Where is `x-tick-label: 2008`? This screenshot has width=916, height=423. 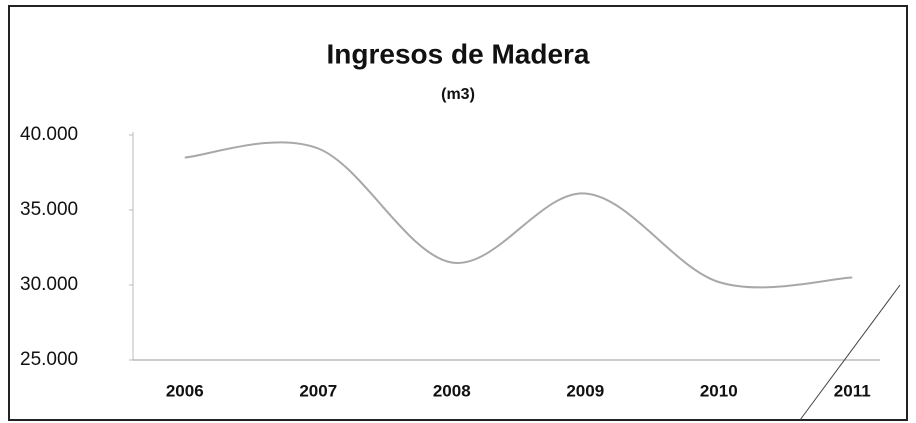 x-tick-label: 2008 is located at coordinates (452, 390).